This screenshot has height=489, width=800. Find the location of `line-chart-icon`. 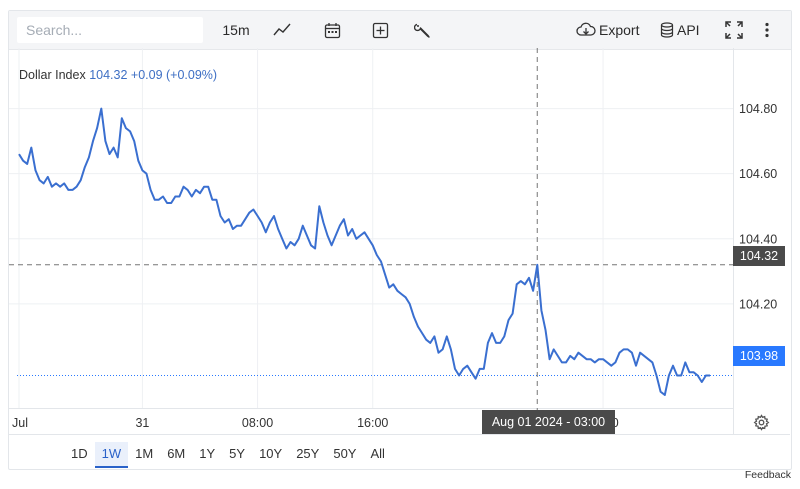

line-chart-icon is located at coordinates (282, 29).